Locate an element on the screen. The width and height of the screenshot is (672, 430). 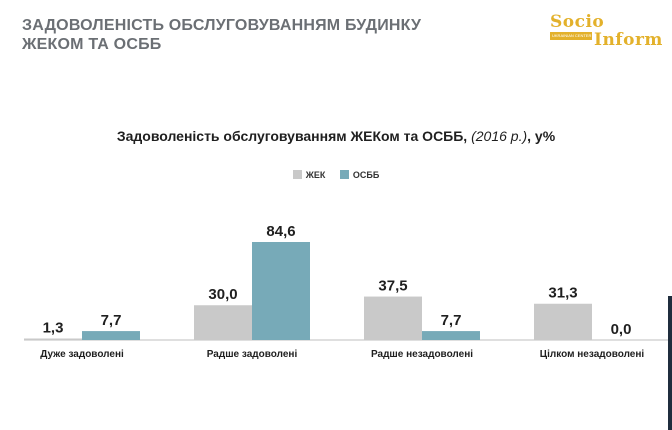
category-label-3: Цілком незадоволені is located at coordinates (592, 354).